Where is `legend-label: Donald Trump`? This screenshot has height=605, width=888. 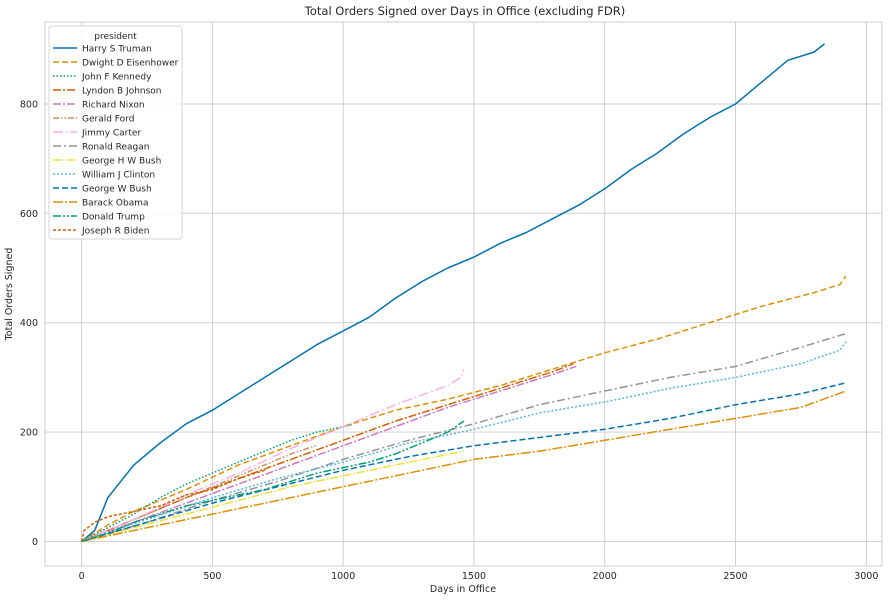
legend-label: Donald Trump is located at coordinates (113, 217).